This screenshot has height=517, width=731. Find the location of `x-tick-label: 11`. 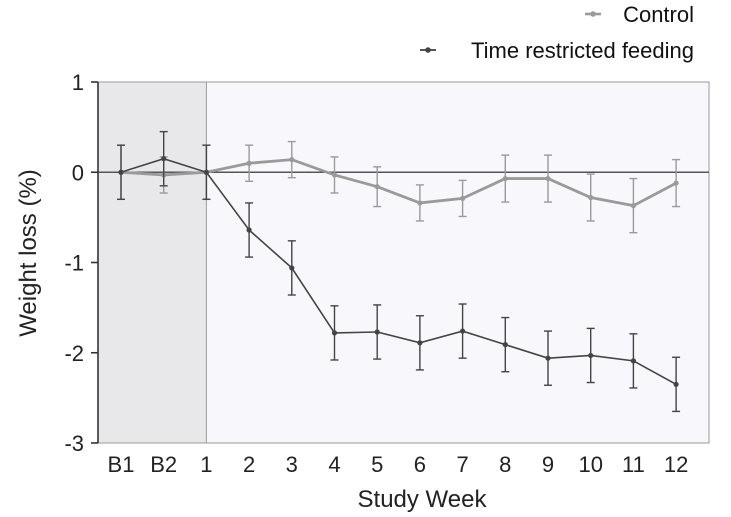

x-tick-label: 11 is located at coordinates (633, 464).